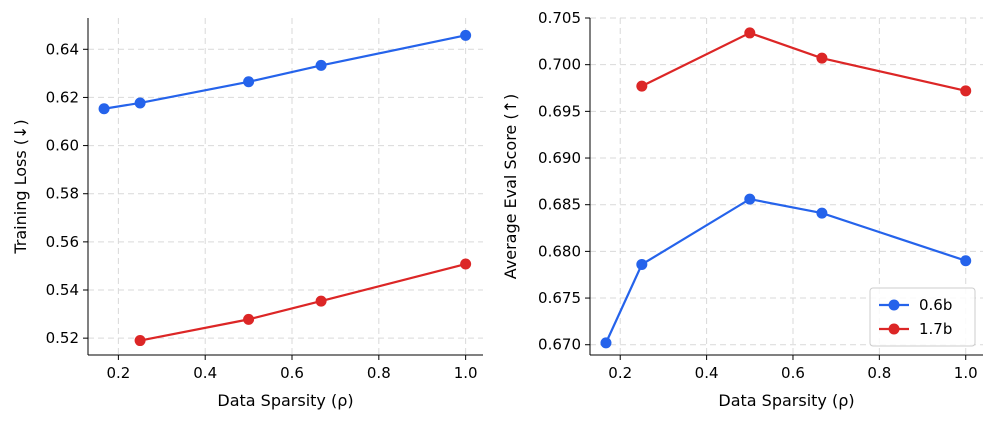 Image resolution: width=996 pixels, height=424 pixels. I want to click on legend-marker-1.7b, so click(894, 329).